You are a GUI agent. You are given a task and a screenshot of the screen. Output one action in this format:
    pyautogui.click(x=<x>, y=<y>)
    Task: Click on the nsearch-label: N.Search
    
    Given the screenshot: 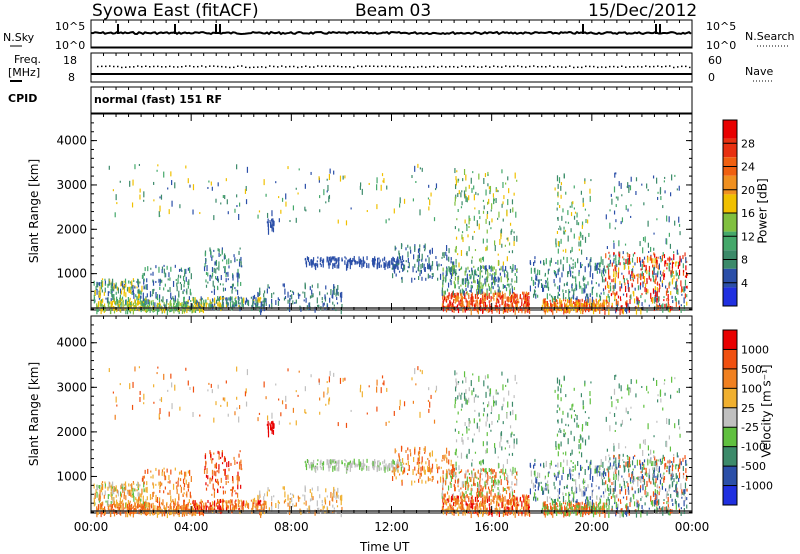 What is the action you would take?
    pyautogui.click(x=770, y=36)
    